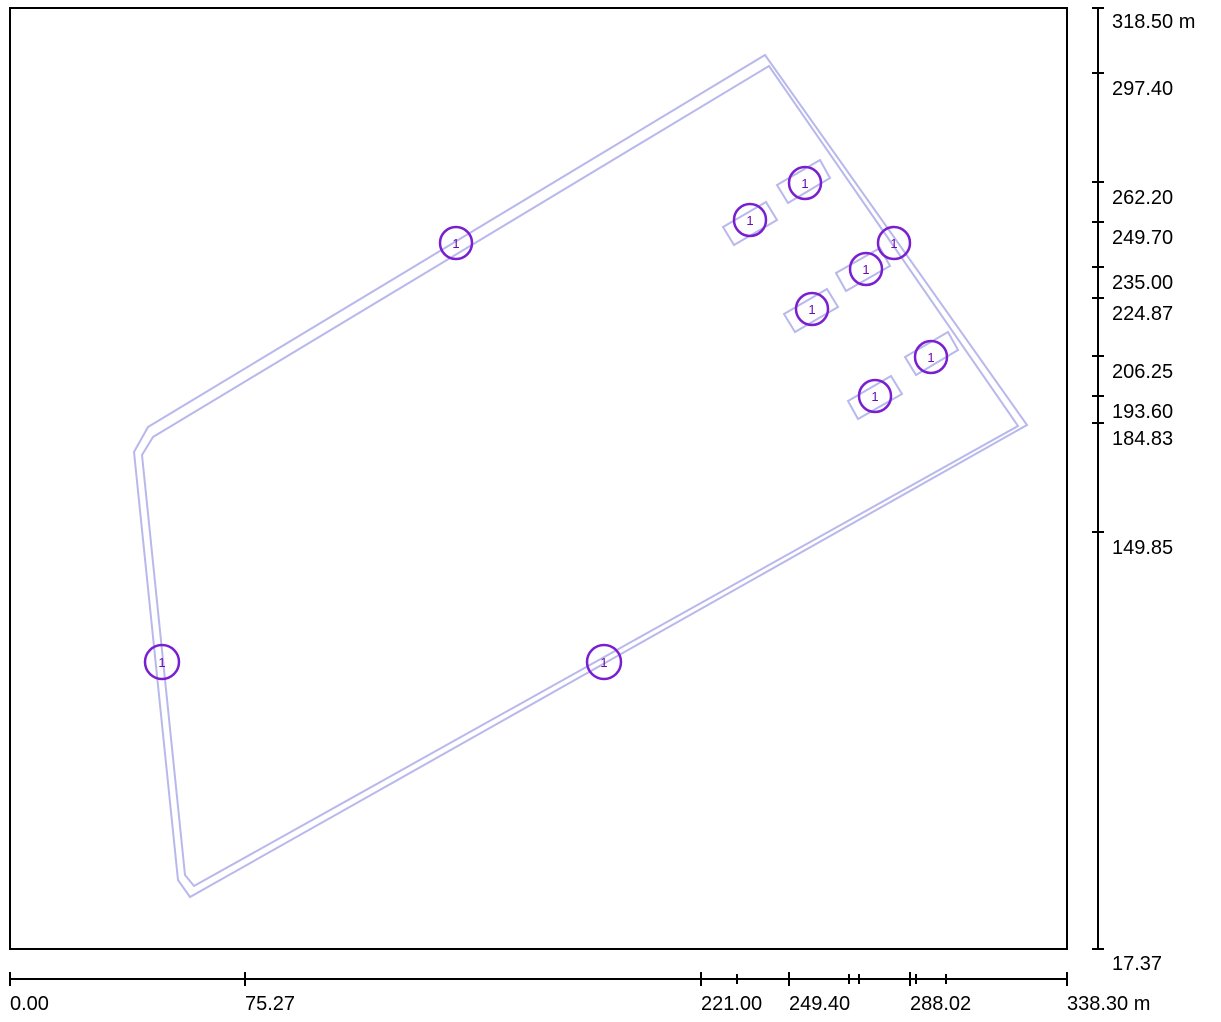 This screenshot has width=1221, height=1022. I want to click on y-tick-label: 235.00, so click(1142, 283).